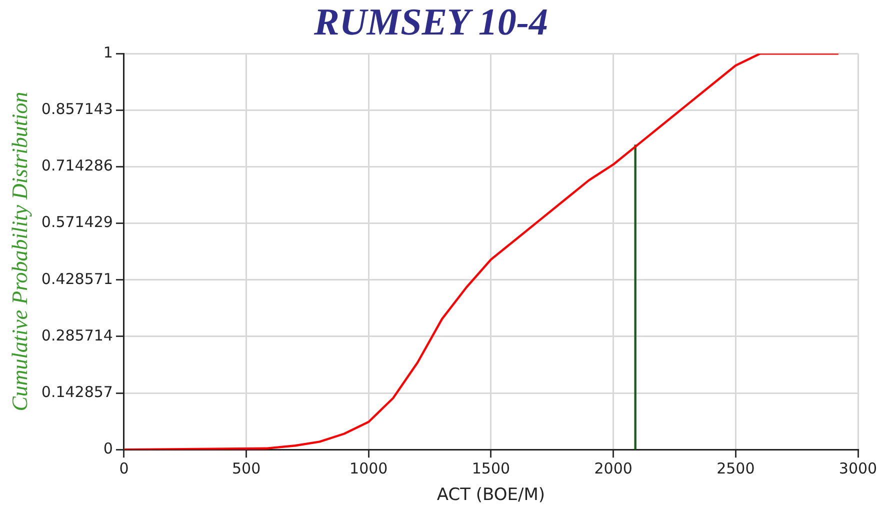 The width and height of the screenshot is (884, 514). Describe the element at coordinates (491, 468) in the screenshot. I see `x-tick-label: 1500` at that location.